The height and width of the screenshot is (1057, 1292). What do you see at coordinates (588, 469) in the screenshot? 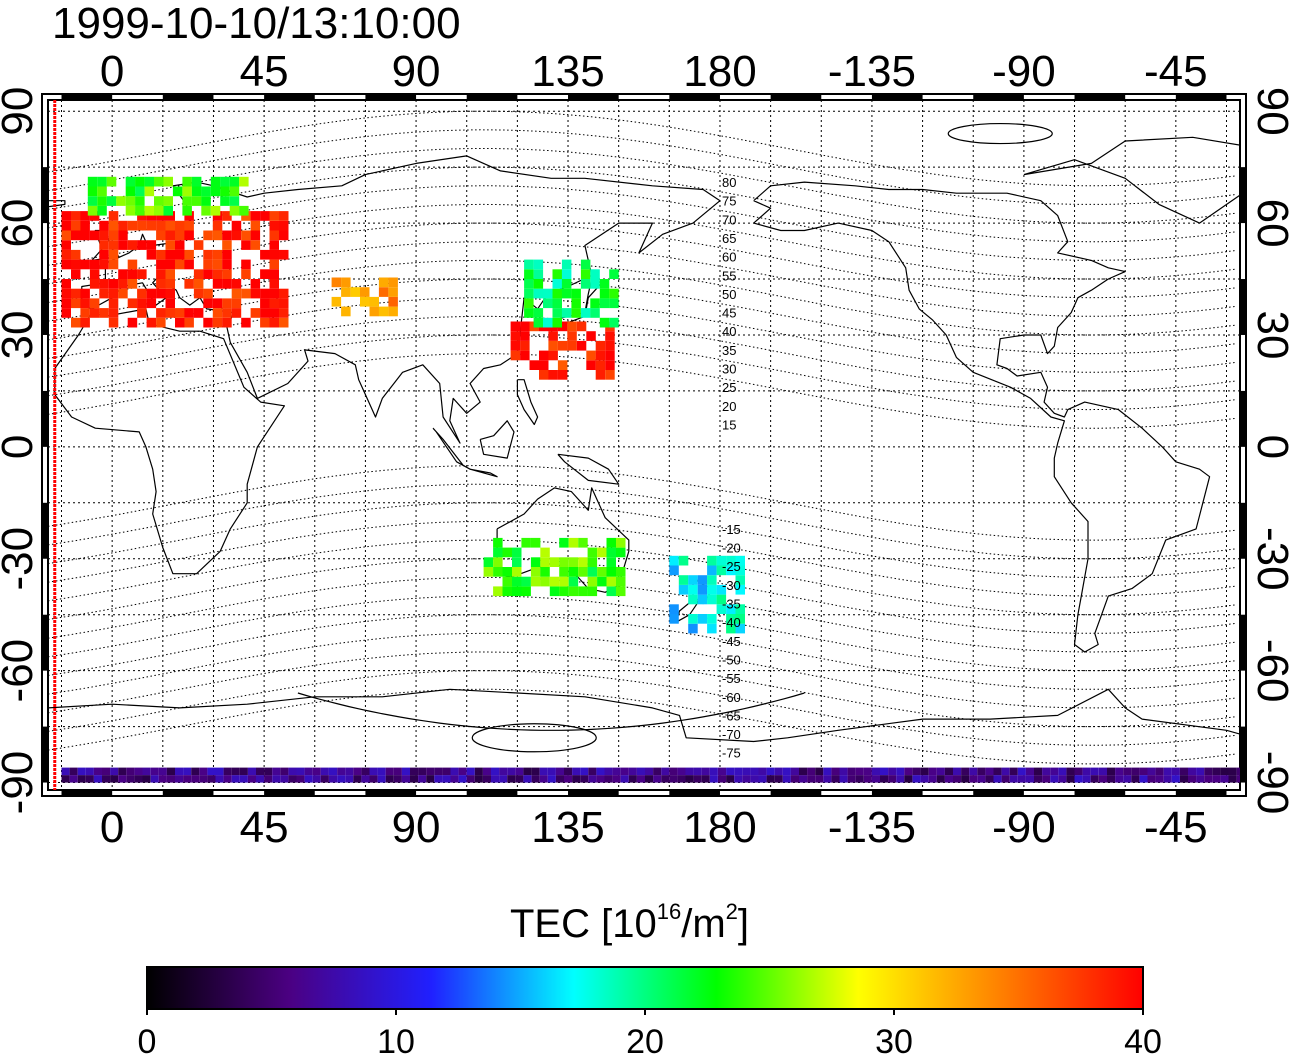
I see `coastline` at bounding box center [588, 469].